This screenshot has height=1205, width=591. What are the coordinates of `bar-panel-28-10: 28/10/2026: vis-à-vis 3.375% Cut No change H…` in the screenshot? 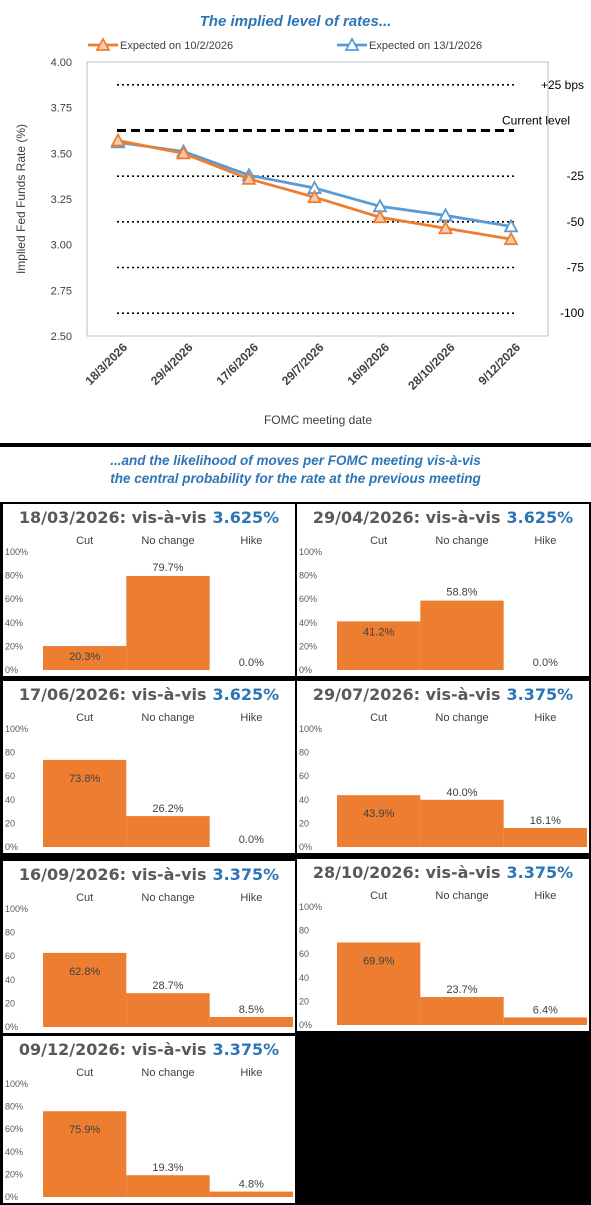 It's located at (443, 945).